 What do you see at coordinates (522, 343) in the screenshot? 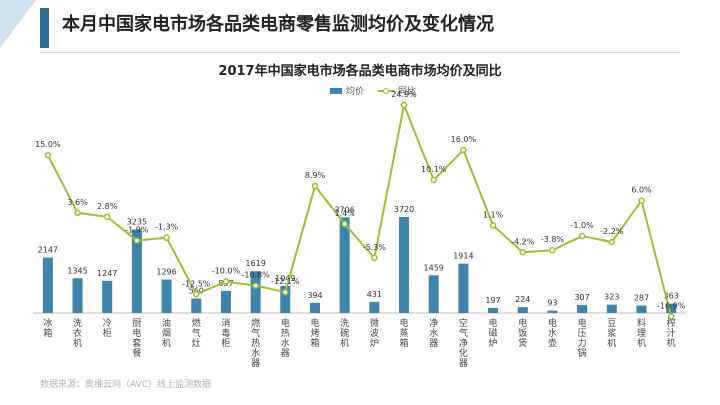
I see `category-label-16-char-2: 煲` at bounding box center [522, 343].